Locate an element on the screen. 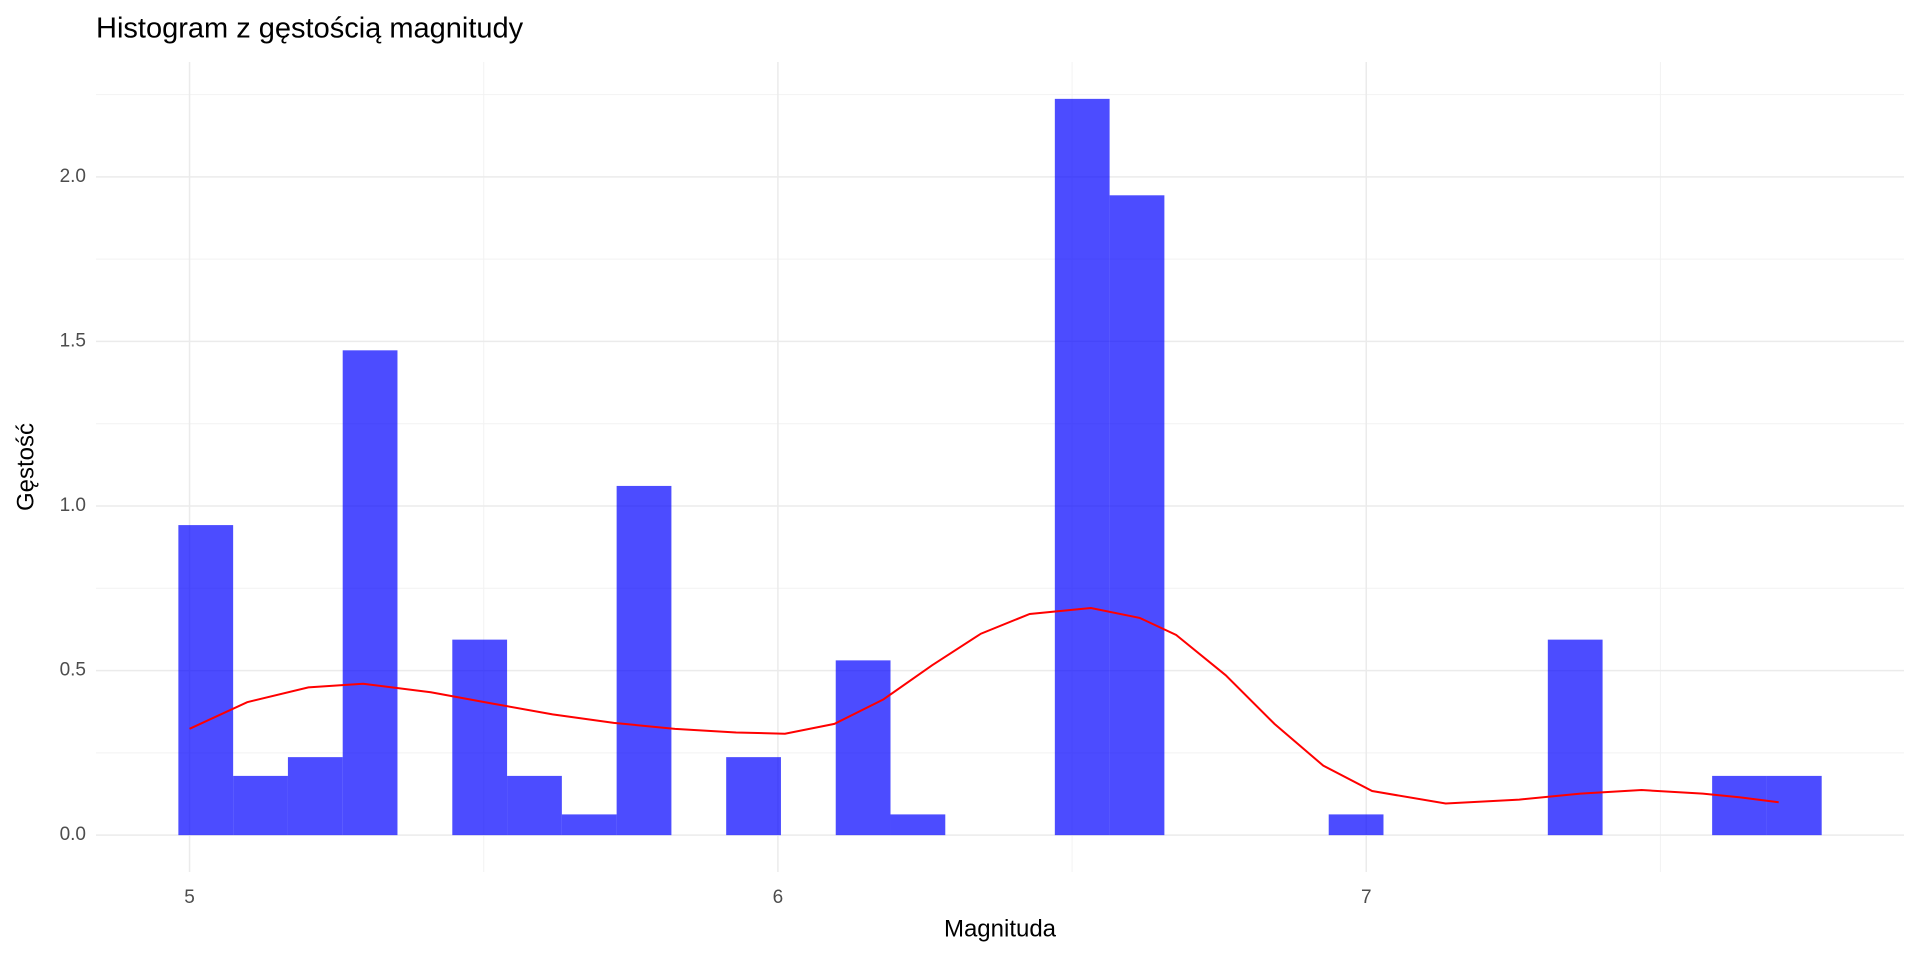  y-tick-label: 1.5 is located at coordinates (73, 340).